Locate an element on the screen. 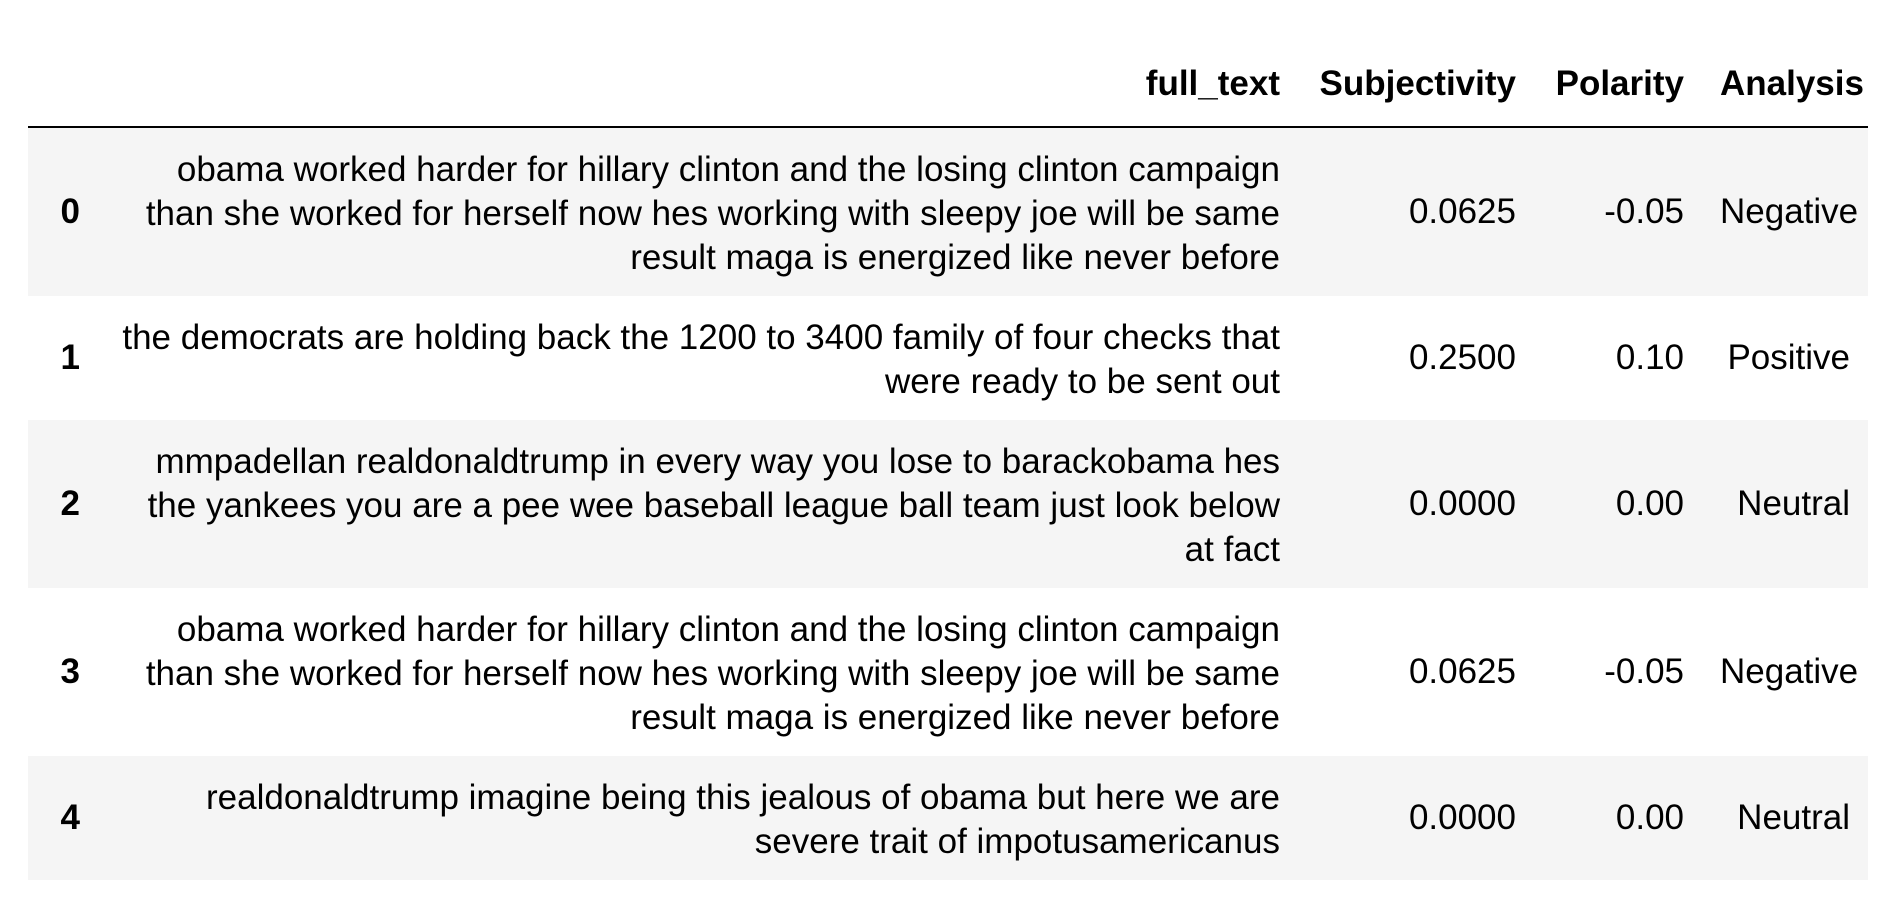 The width and height of the screenshot is (1894, 902). analysis-cell: Positive is located at coordinates (1788, 357).